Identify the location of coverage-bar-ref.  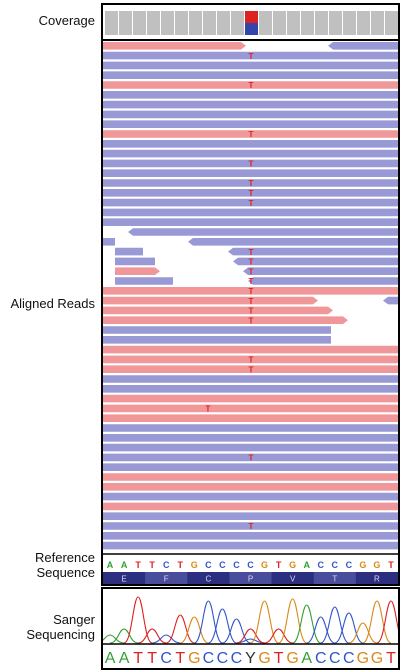
(251, 29).